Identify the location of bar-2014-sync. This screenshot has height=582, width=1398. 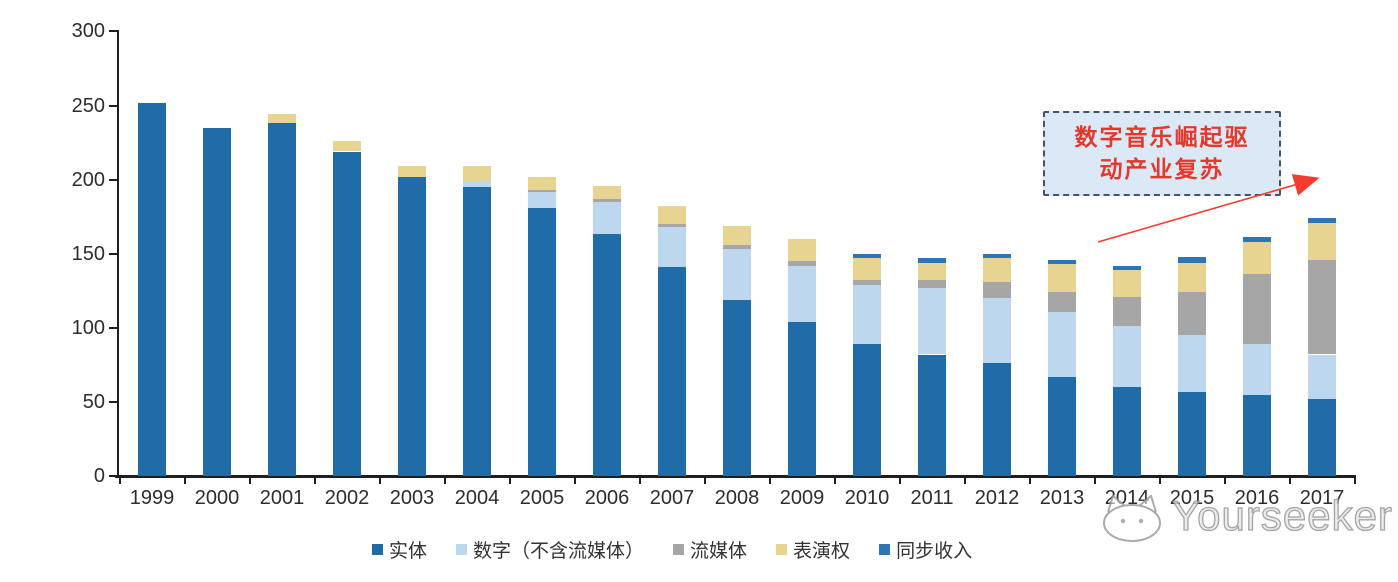
(1127, 268).